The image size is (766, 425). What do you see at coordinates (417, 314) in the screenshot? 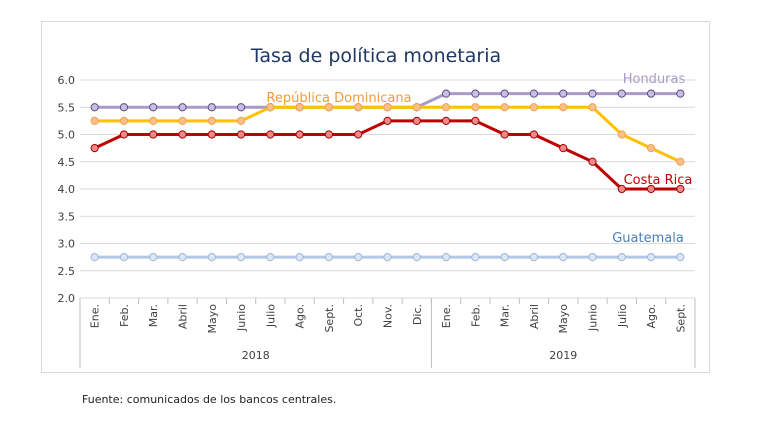
I see `x-tick-label: Dic.` at bounding box center [417, 314].